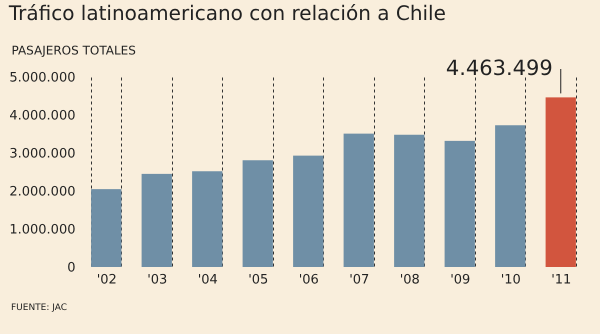 The image size is (600, 334). What do you see at coordinates (106, 280) in the screenshot?
I see `x-tick-label: '02` at bounding box center [106, 280].